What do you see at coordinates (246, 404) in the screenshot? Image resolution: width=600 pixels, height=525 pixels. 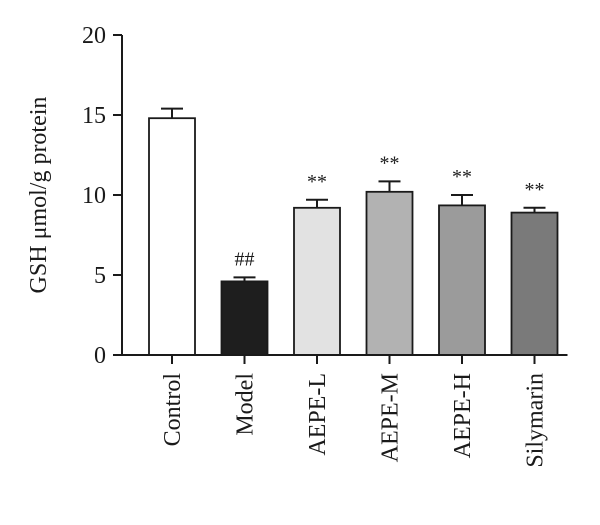 I see `x-tick-label: Model` at bounding box center [246, 404].